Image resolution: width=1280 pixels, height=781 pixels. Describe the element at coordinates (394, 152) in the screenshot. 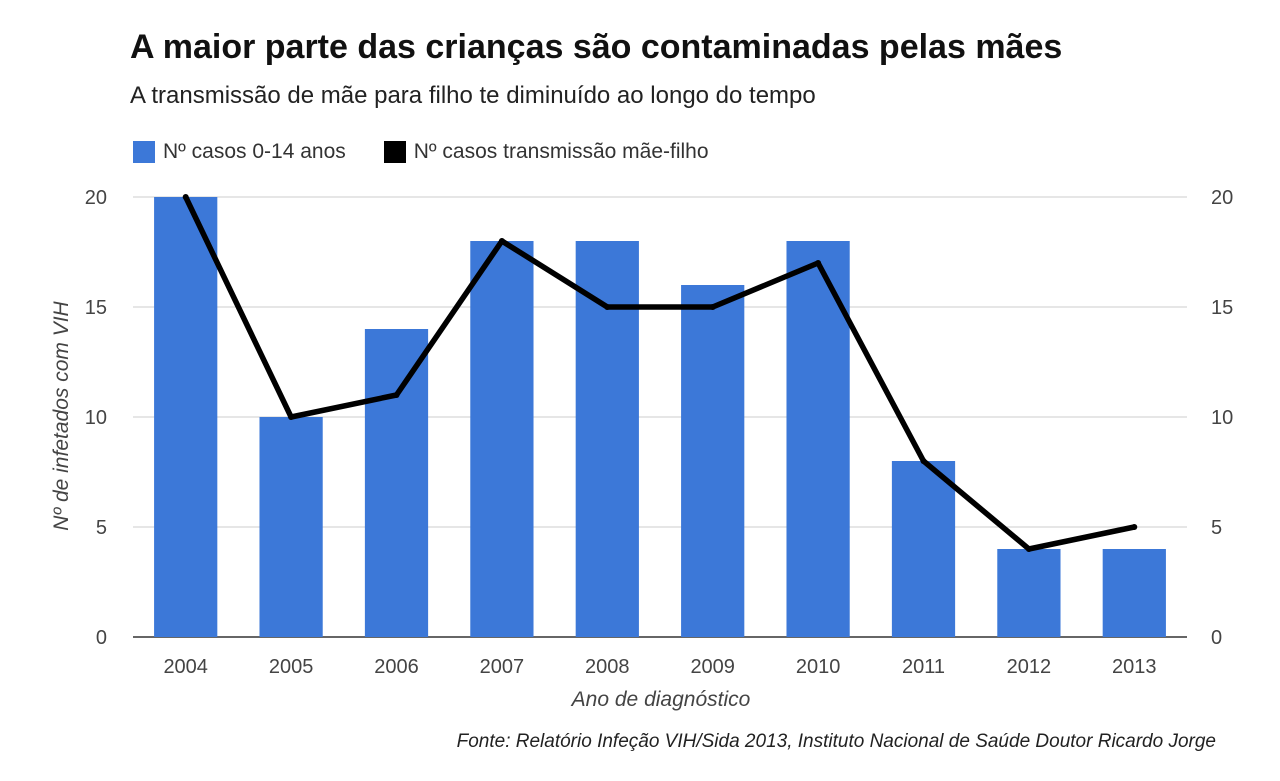

I see `legend-swatch-line` at that location.